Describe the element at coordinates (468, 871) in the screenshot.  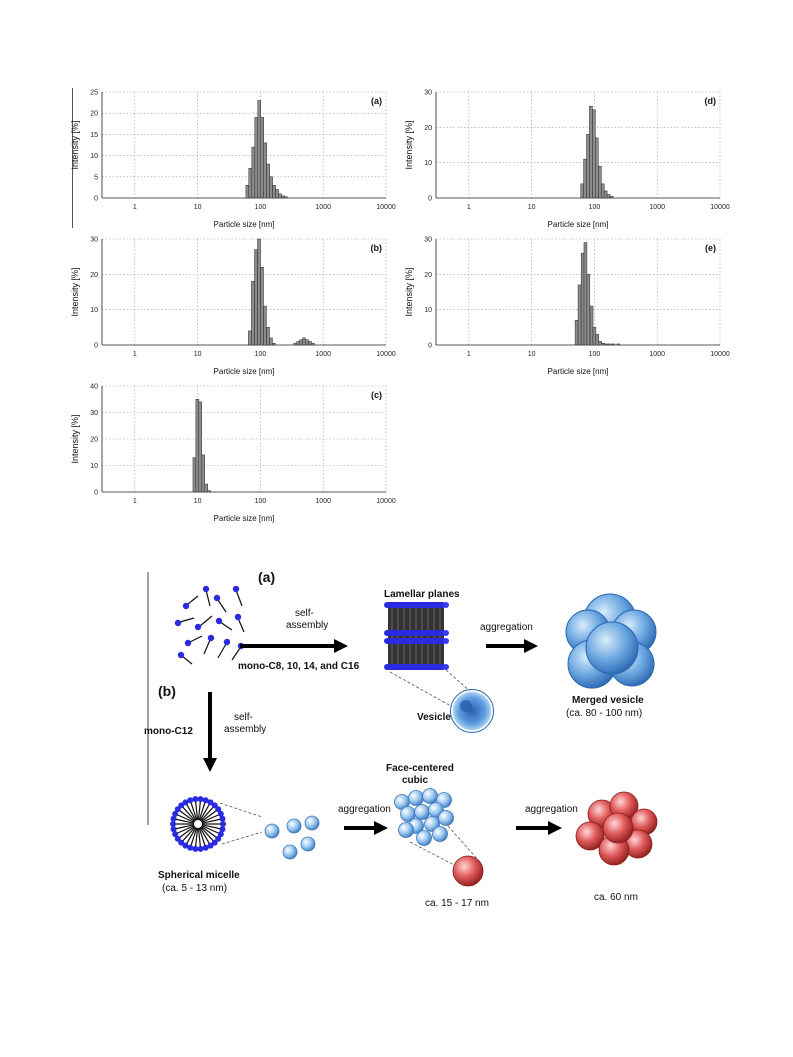
I see `red-nanoparticle` at that location.